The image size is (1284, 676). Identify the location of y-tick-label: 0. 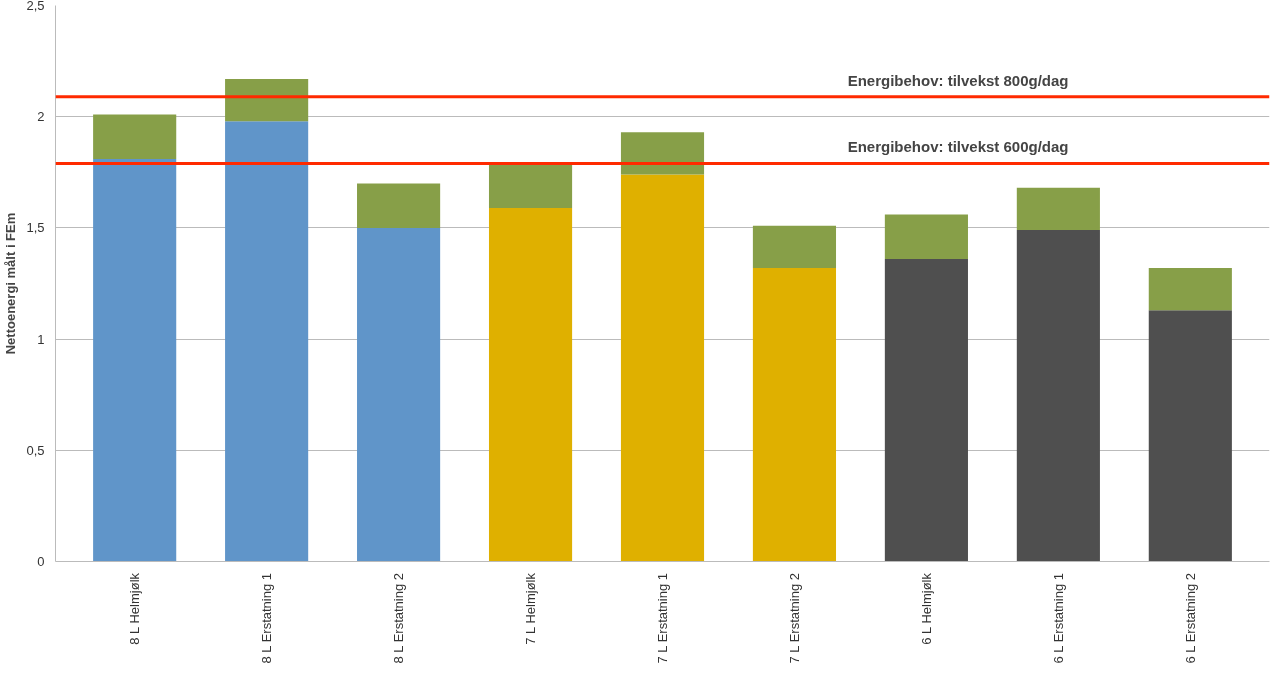
(41, 561).